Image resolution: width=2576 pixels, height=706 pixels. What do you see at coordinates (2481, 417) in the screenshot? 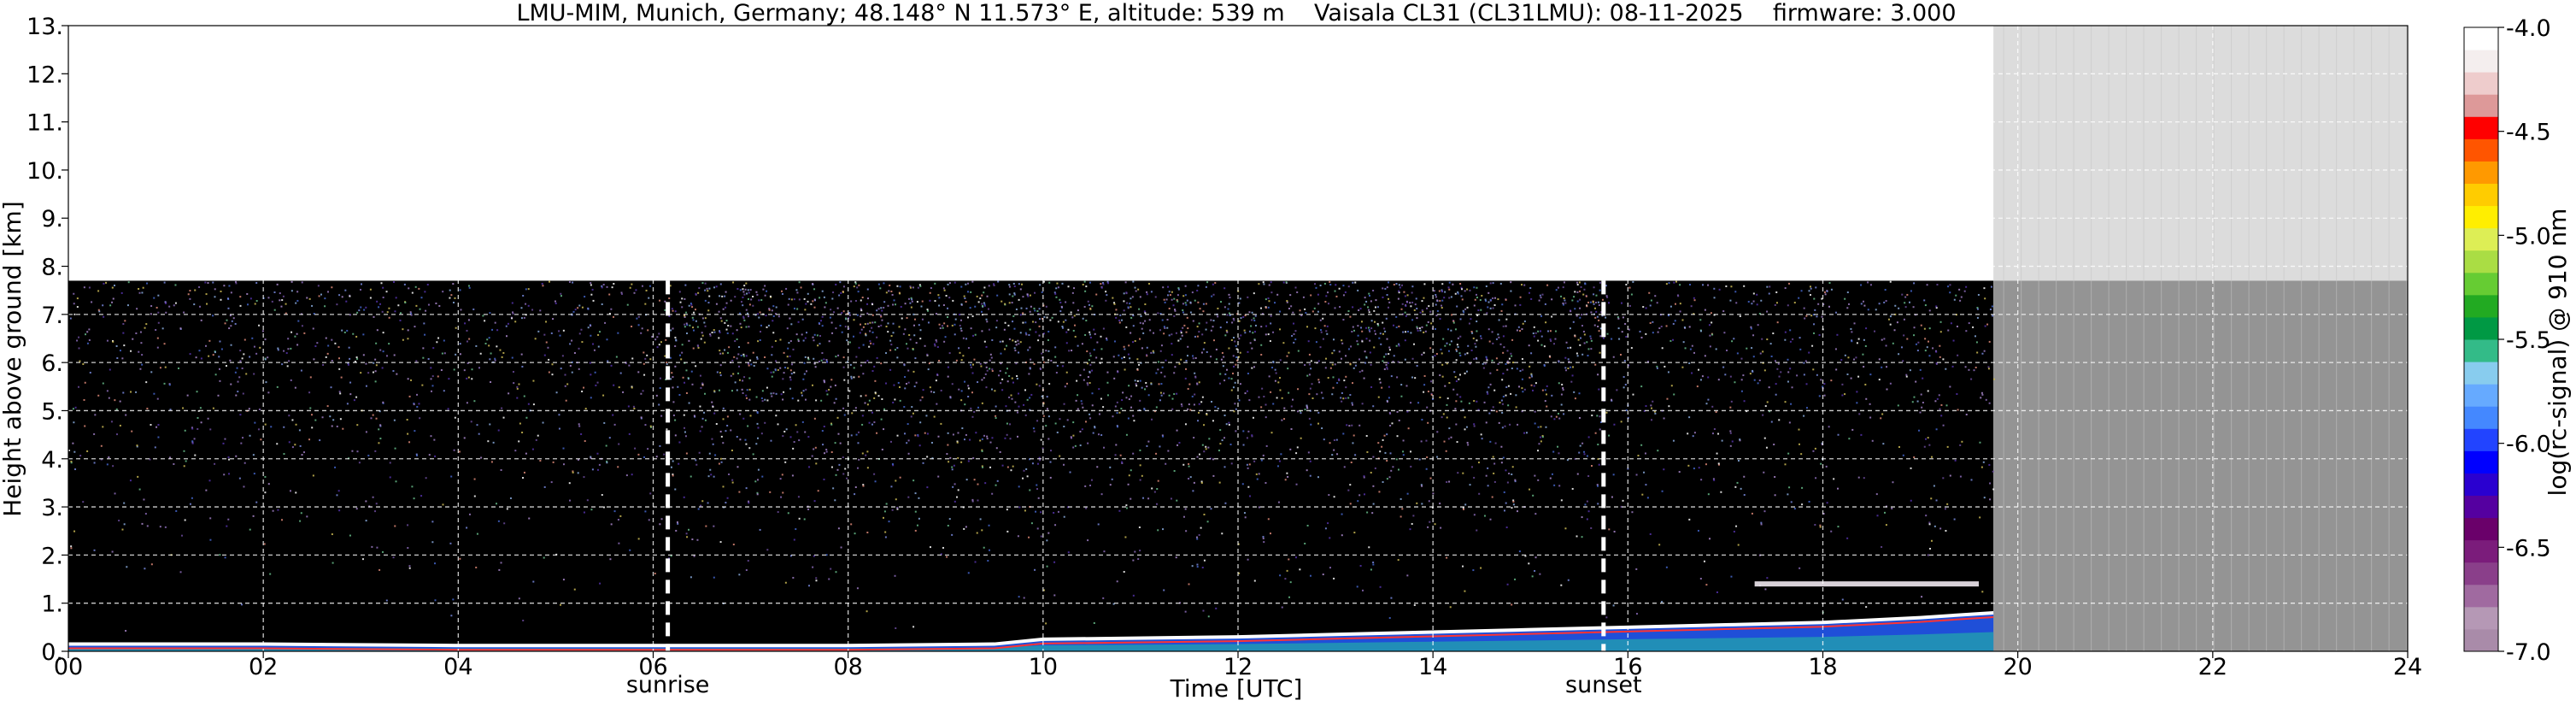
I see `colorbar-segment` at bounding box center [2481, 417].